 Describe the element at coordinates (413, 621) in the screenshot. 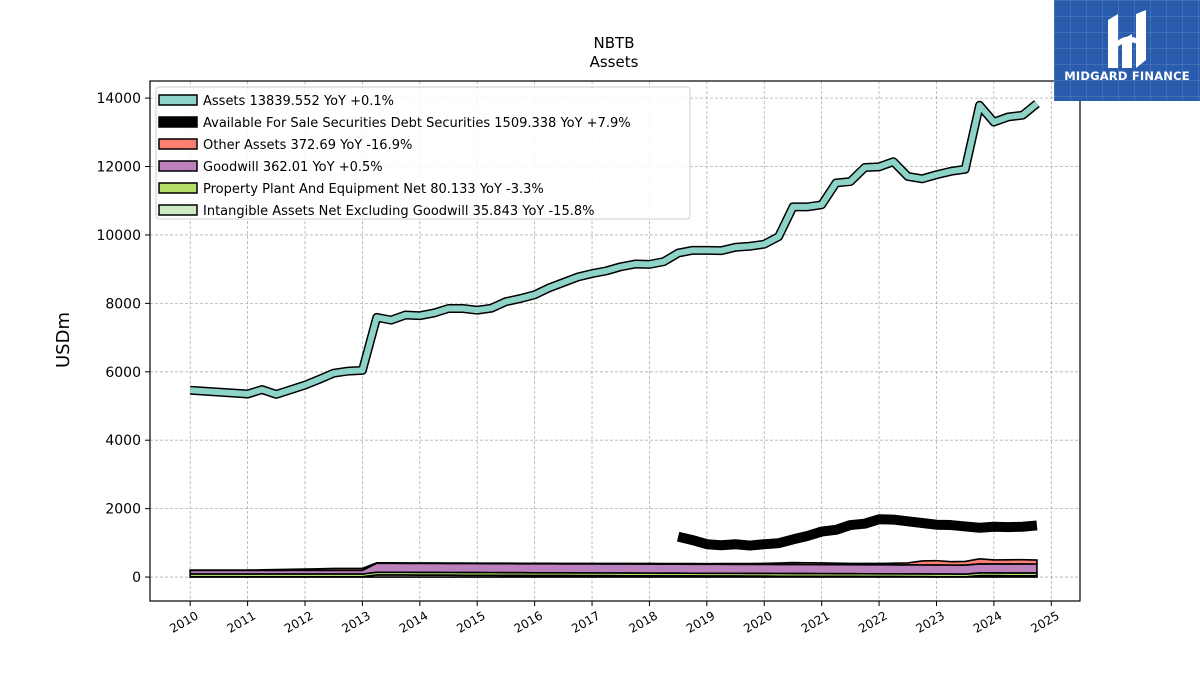

I see `x-tick-label: 2014` at that location.